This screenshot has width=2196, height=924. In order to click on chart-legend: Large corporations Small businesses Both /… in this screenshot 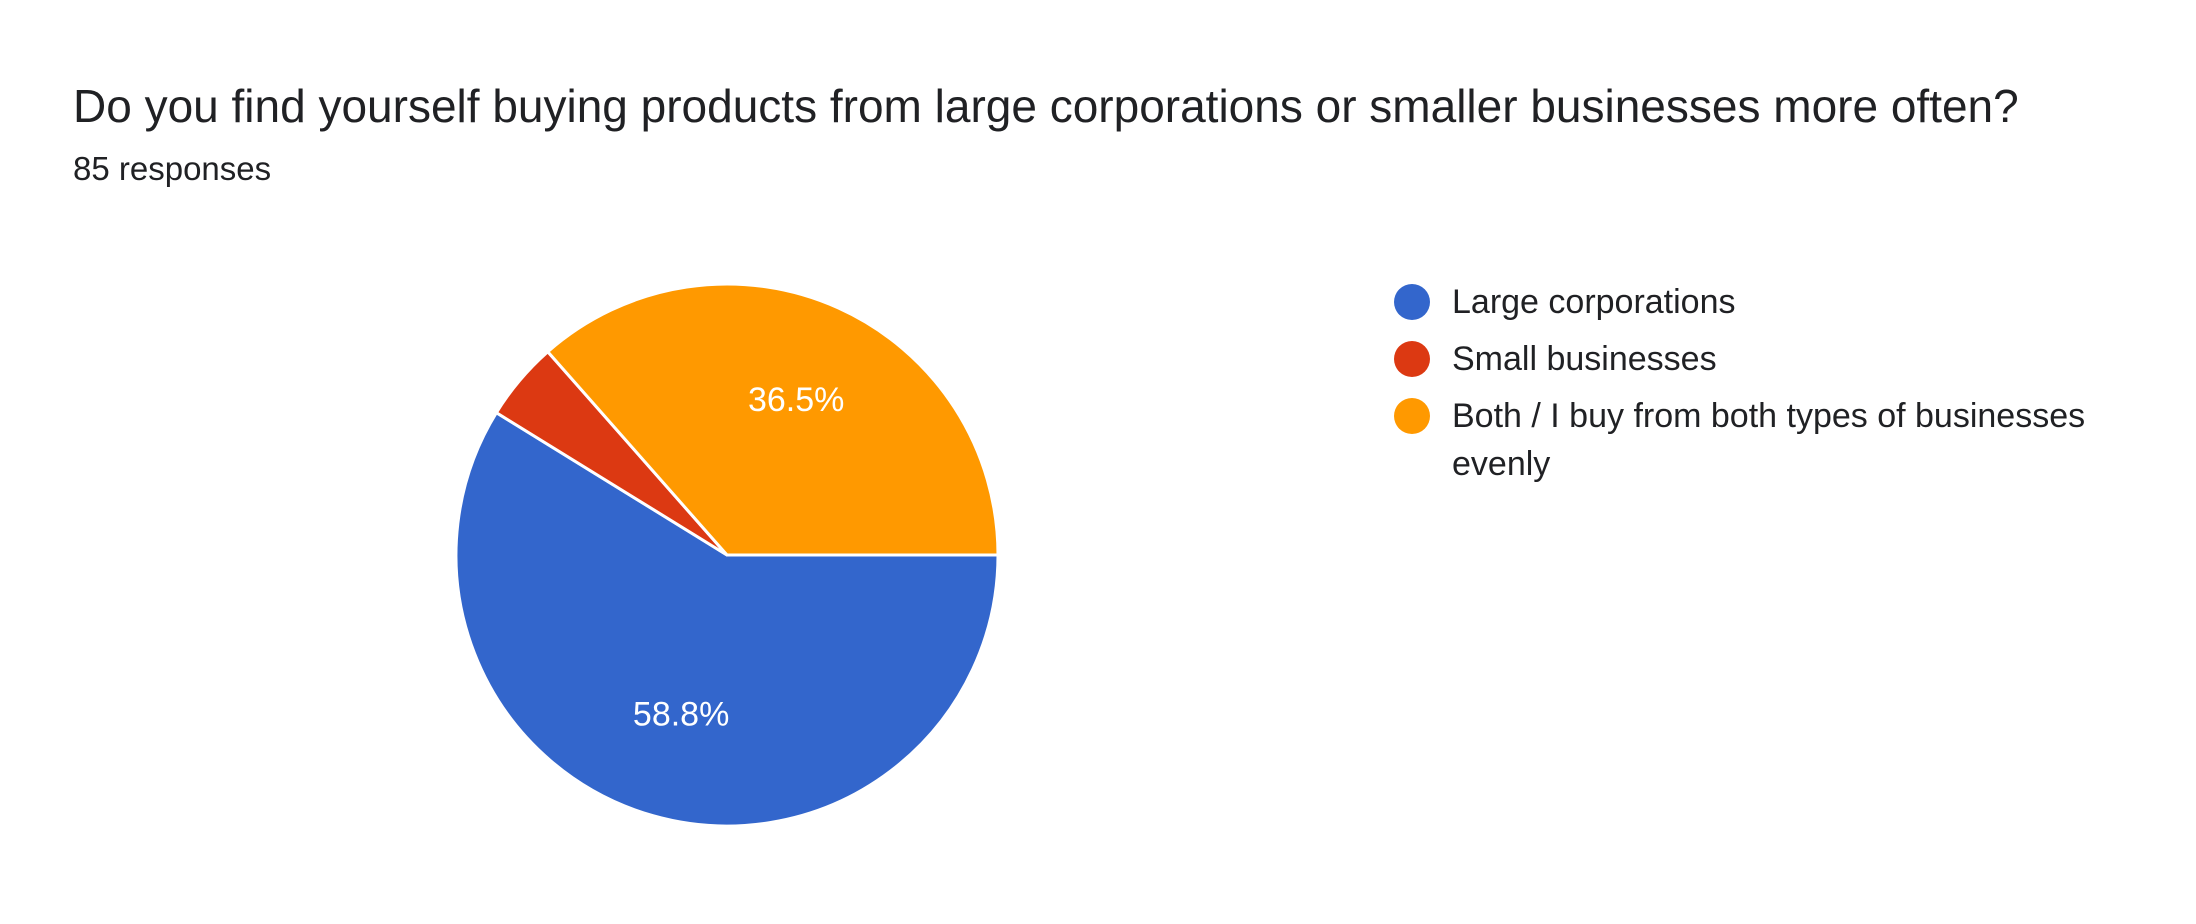, I will do `click(1744, 387)`.